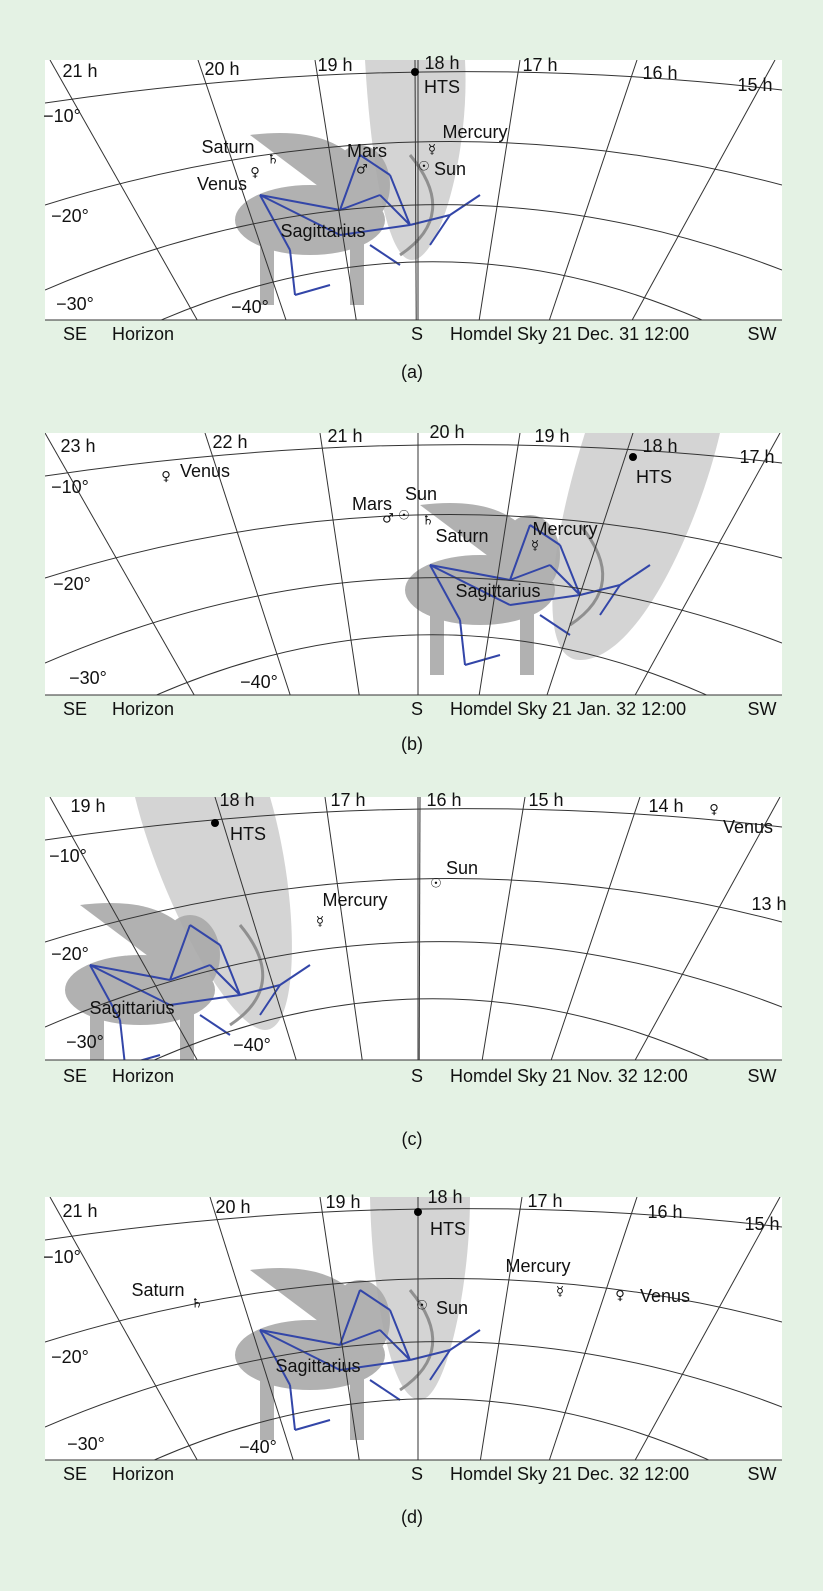  What do you see at coordinates (569, 1076) in the screenshot?
I see `footer-caption: Homdel Sky 21 Nov. 32 12:00` at bounding box center [569, 1076].